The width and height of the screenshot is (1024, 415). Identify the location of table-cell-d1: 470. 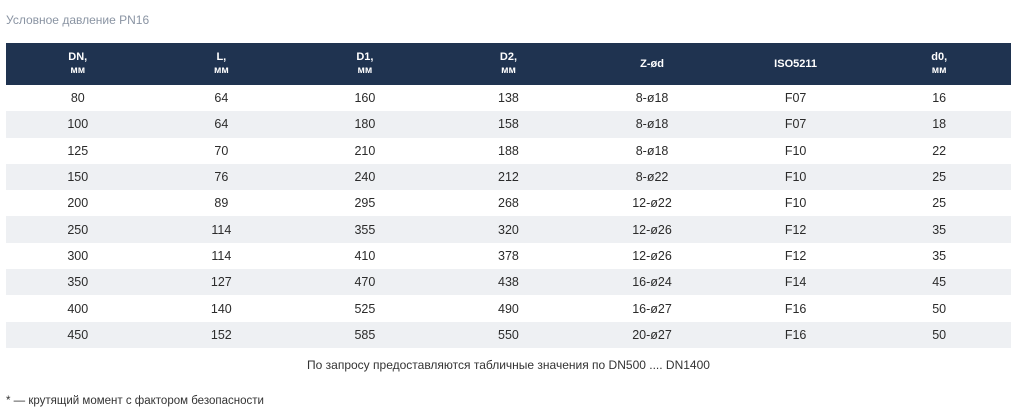
(365, 282).